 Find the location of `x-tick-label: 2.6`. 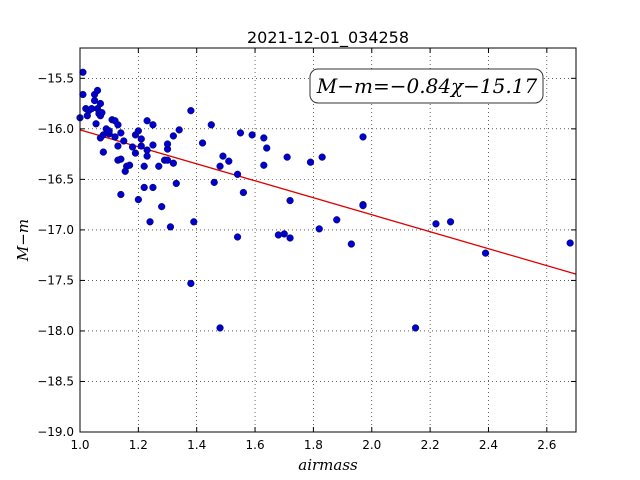

x-tick-label: 2.6 is located at coordinates (546, 445).